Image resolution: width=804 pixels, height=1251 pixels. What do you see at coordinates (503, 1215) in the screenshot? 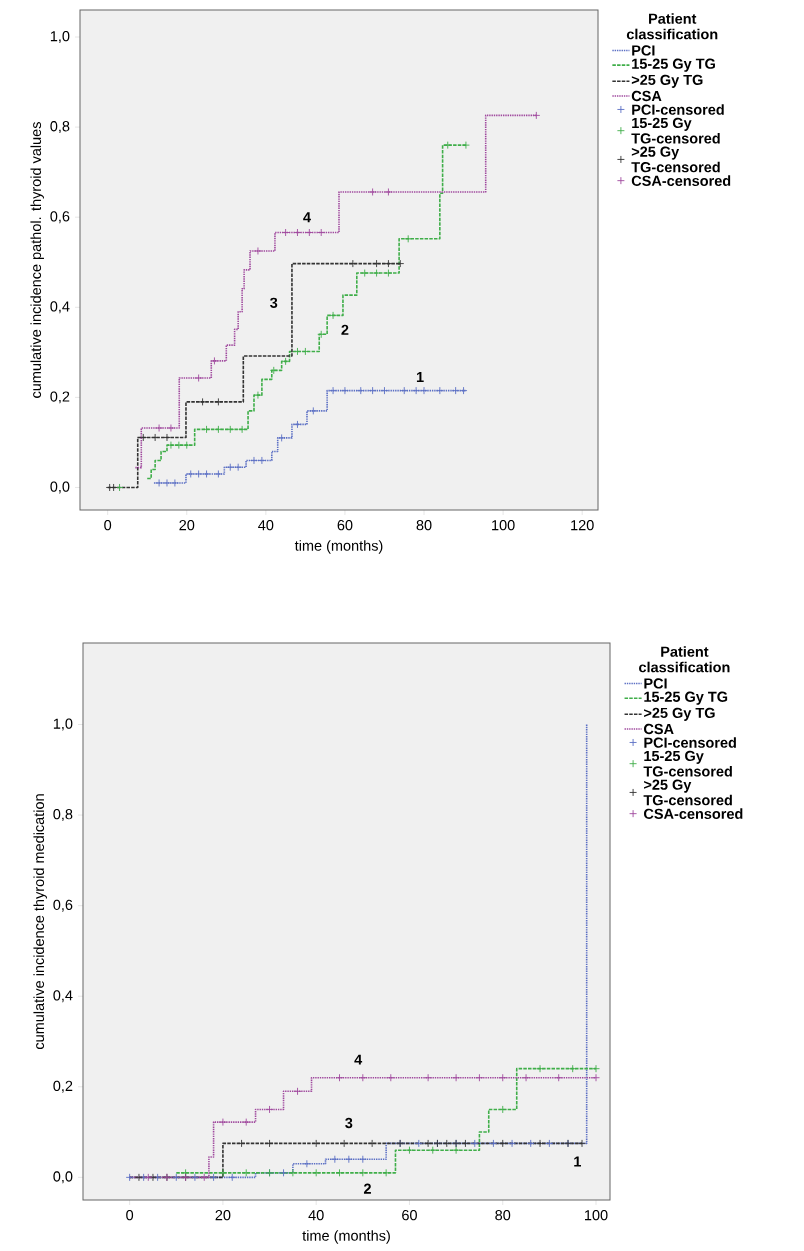
I see `x-tick-label: 80` at bounding box center [503, 1215].